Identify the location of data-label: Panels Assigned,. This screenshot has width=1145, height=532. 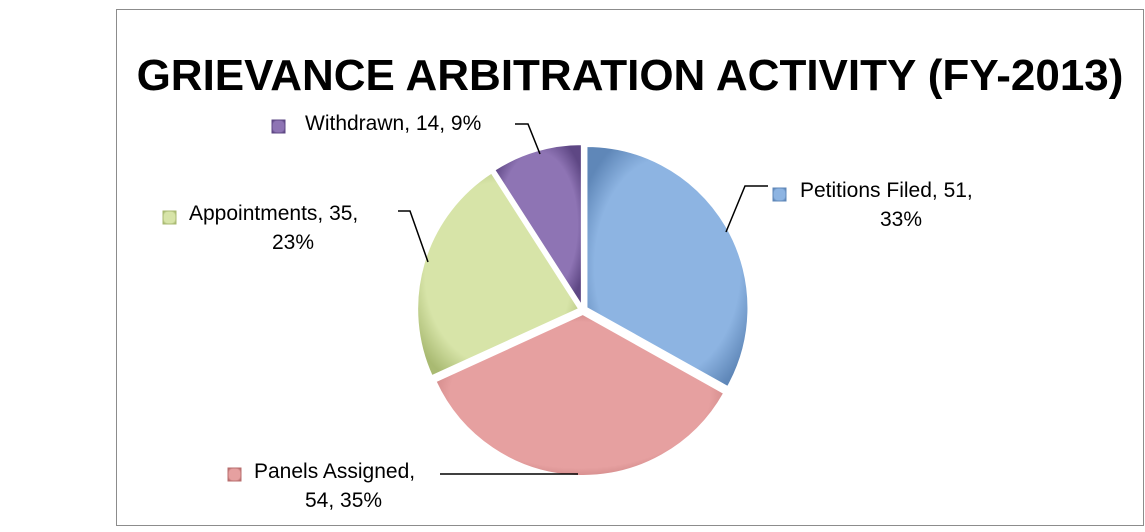
(334, 471).